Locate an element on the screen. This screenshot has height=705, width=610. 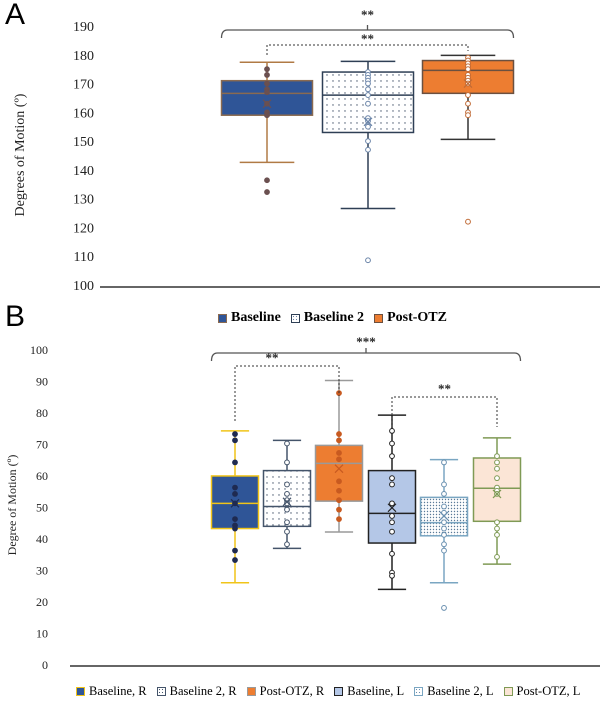
panel-b-y-axis-label: Degree of Motion (º) is located at coordinates (12, 505).